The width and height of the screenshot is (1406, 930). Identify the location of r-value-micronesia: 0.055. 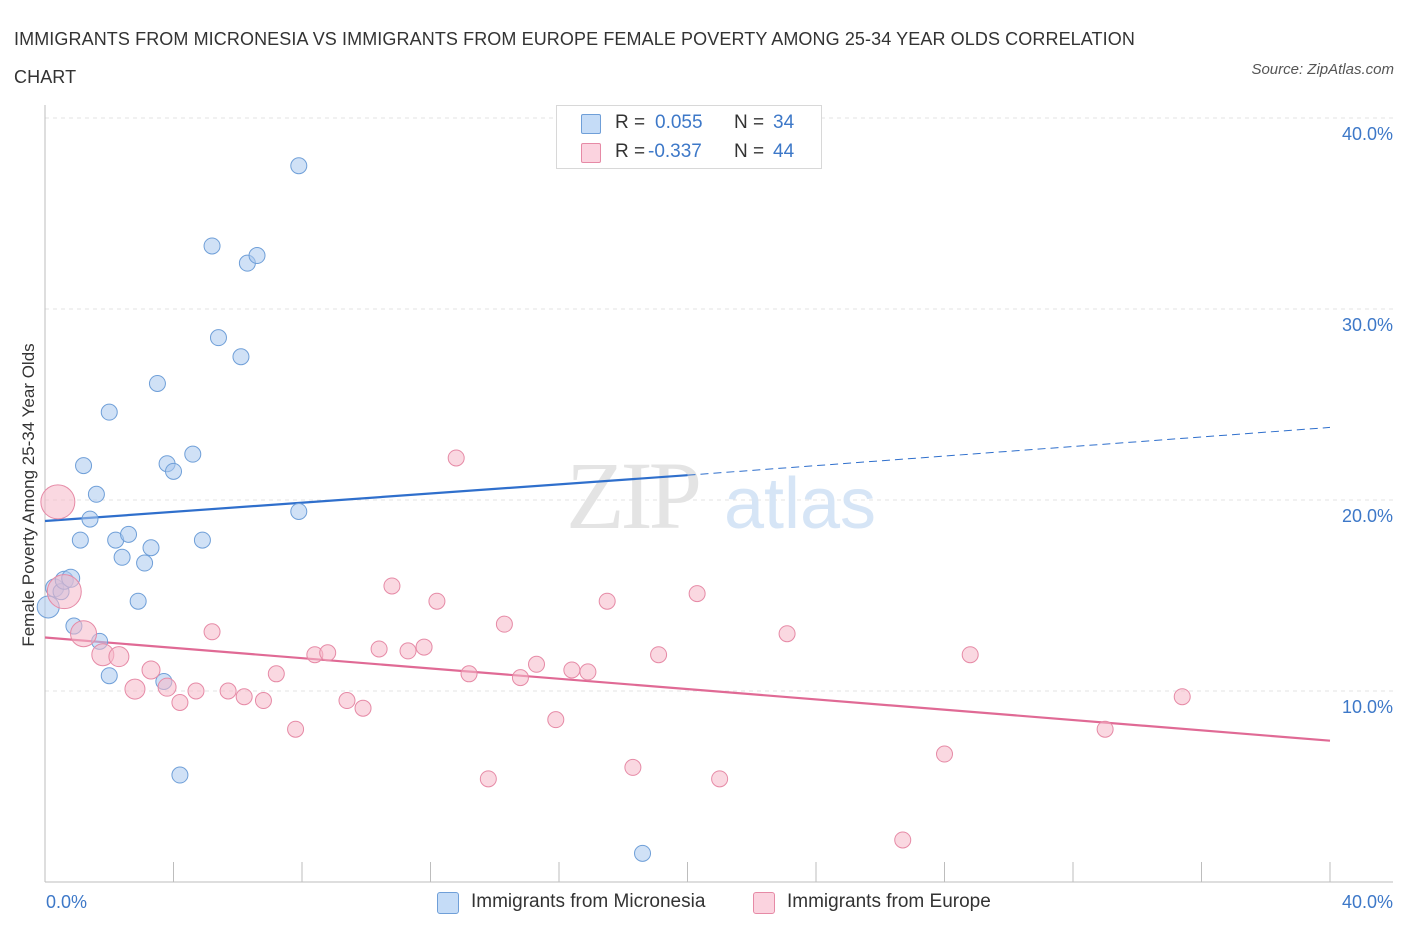
(679, 122).